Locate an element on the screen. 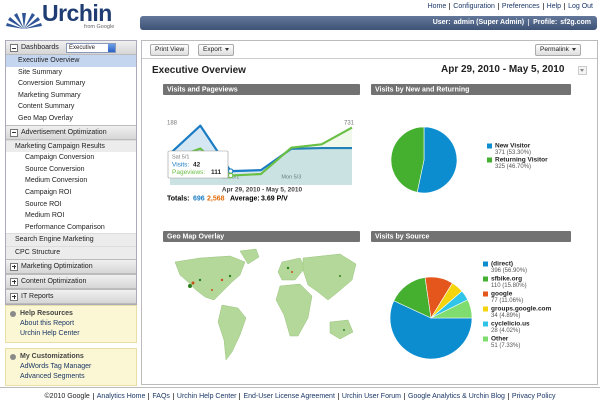 The image size is (600, 408). nav-item: Site Summary is located at coordinates (71, 72).